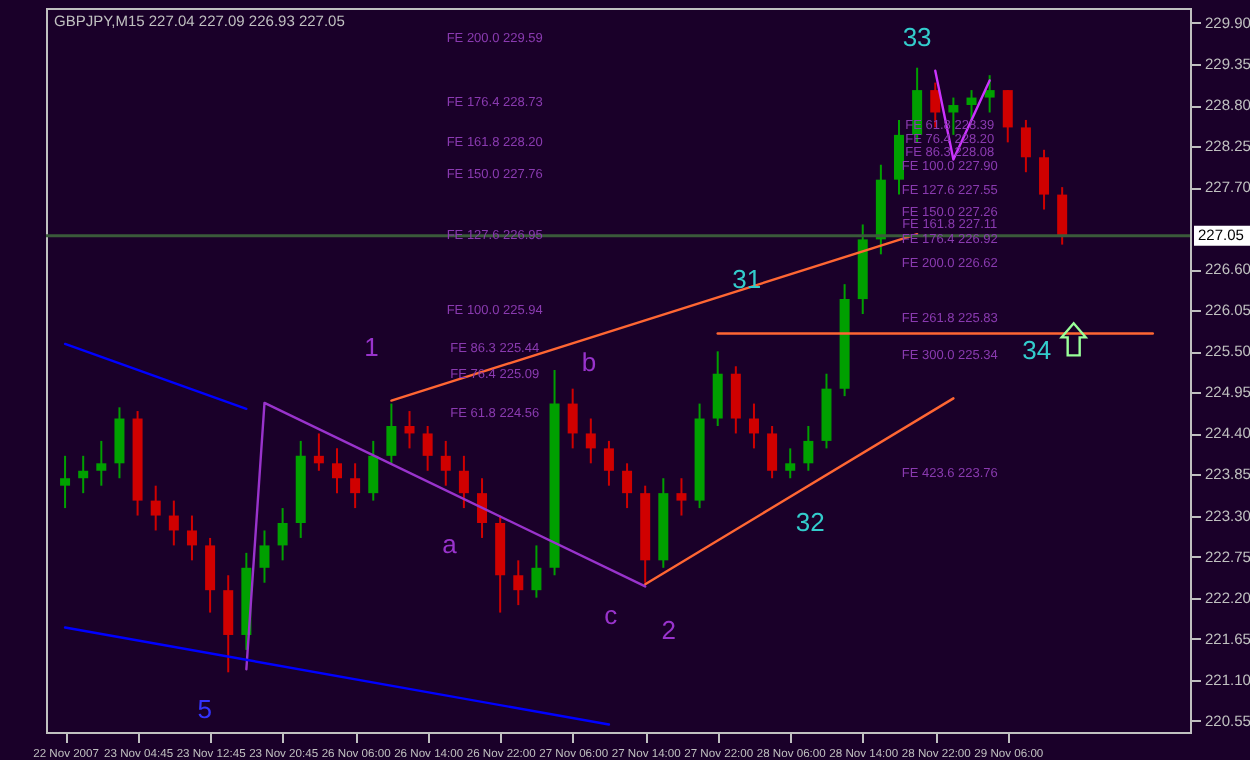 Image resolution: width=1250 pixels, height=760 pixels. I want to click on annotation: 32, so click(810, 522).